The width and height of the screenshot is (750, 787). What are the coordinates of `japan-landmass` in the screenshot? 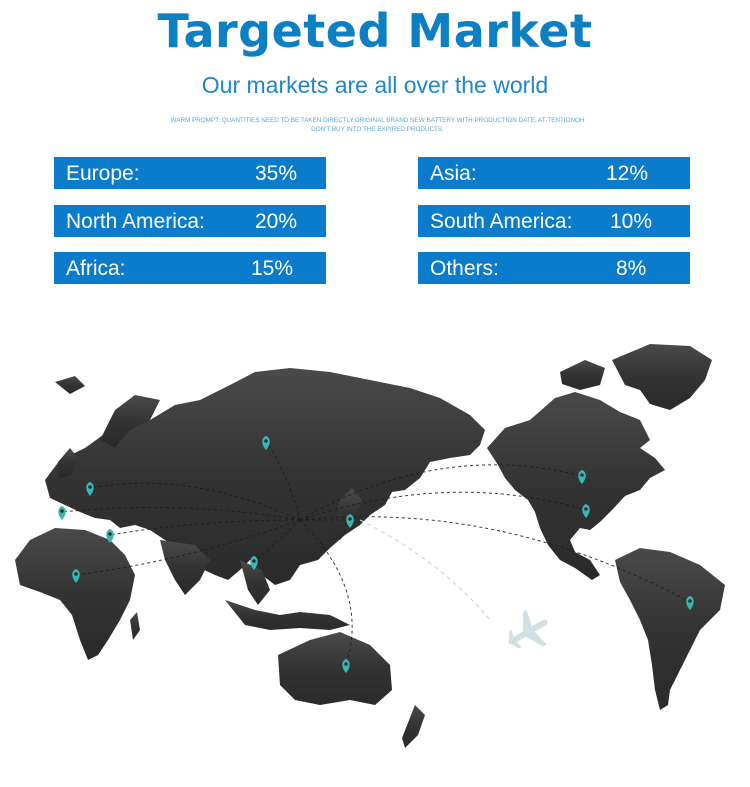 It's located at (347, 514).